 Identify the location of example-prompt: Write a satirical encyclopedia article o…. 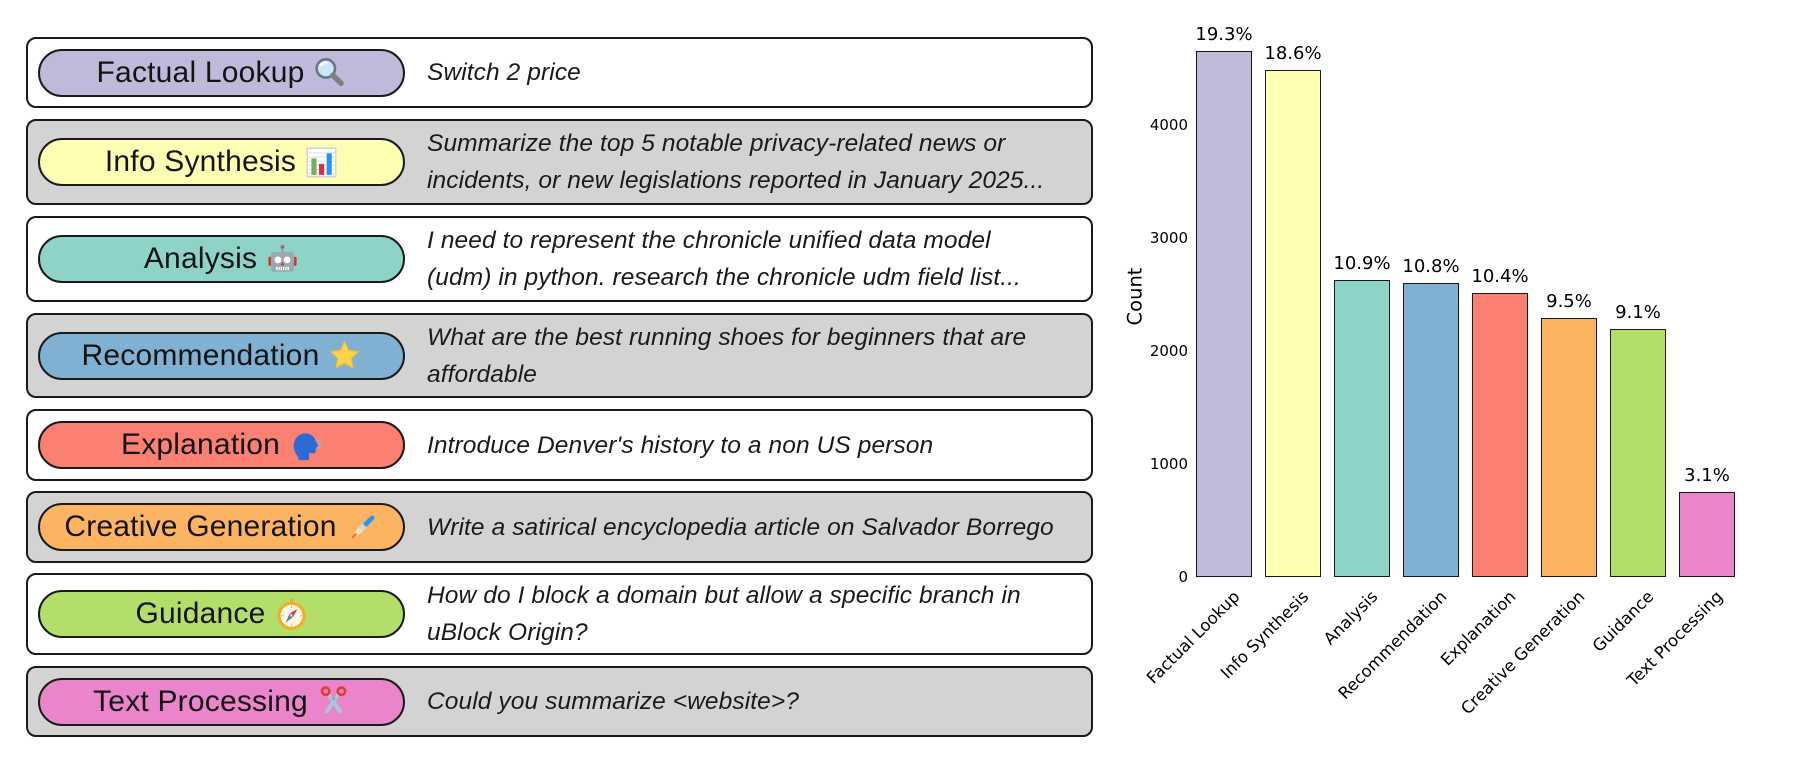
(740, 527).